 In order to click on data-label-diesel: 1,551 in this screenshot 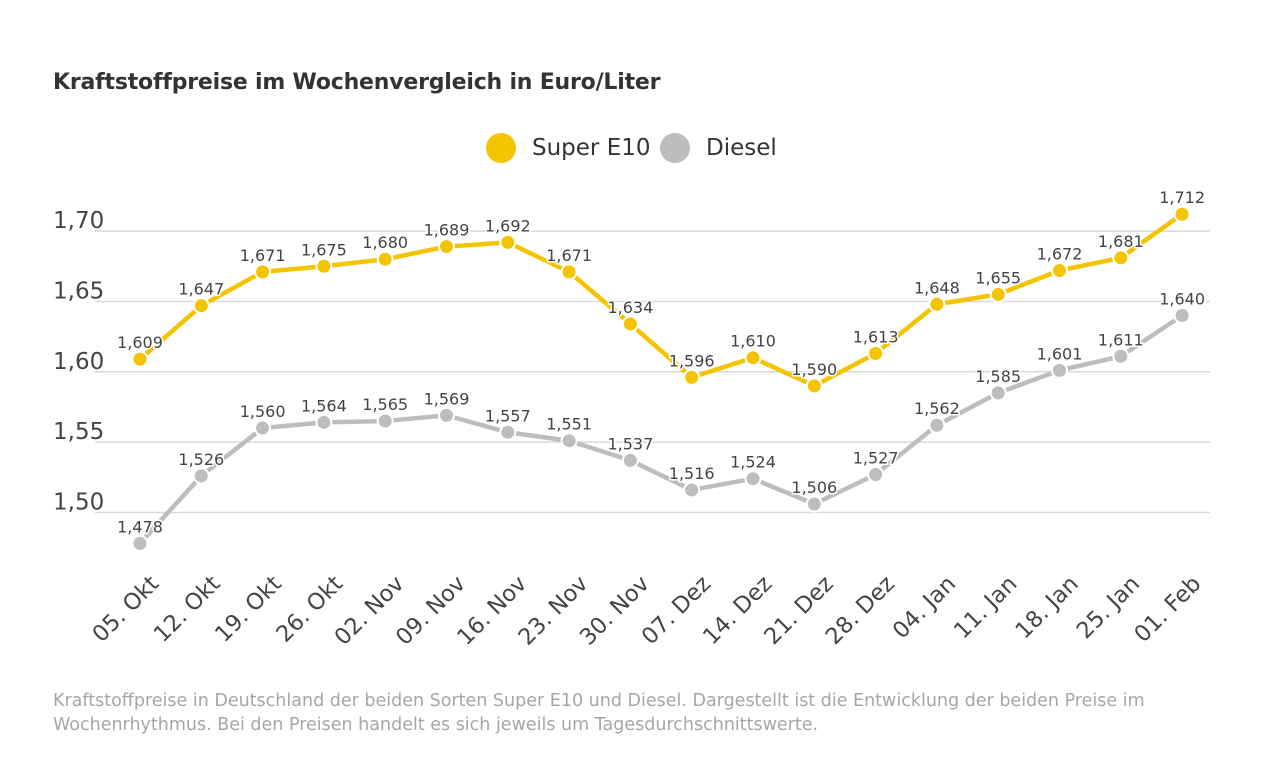, I will do `click(569, 424)`.